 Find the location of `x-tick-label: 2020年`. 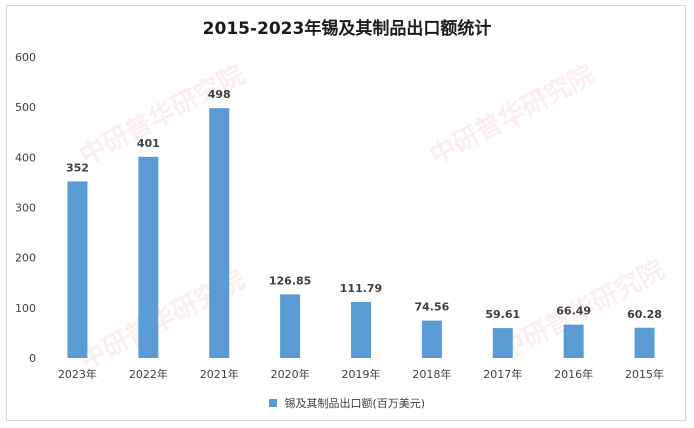

x-tick-label: 2020年 is located at coordinates (290, 374).